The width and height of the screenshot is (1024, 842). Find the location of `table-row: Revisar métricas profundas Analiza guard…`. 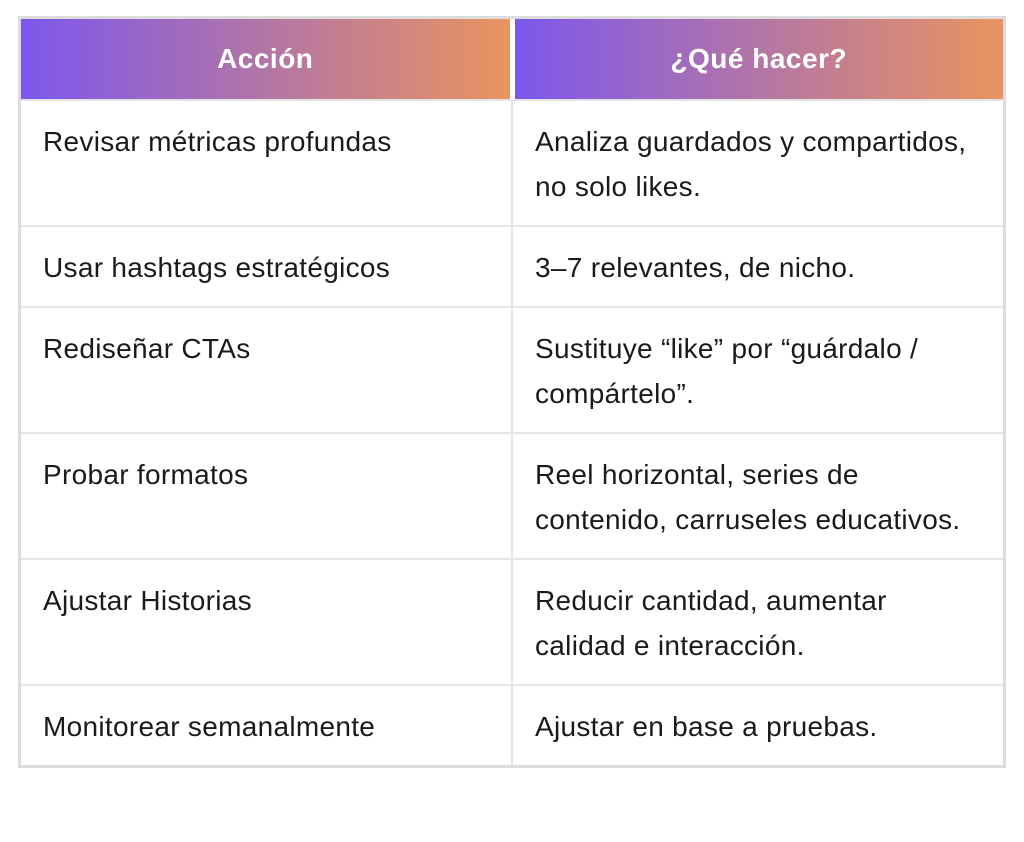

table-row: Revisar métricas profundas Analiza guard… is located at coordinates (512, 164).